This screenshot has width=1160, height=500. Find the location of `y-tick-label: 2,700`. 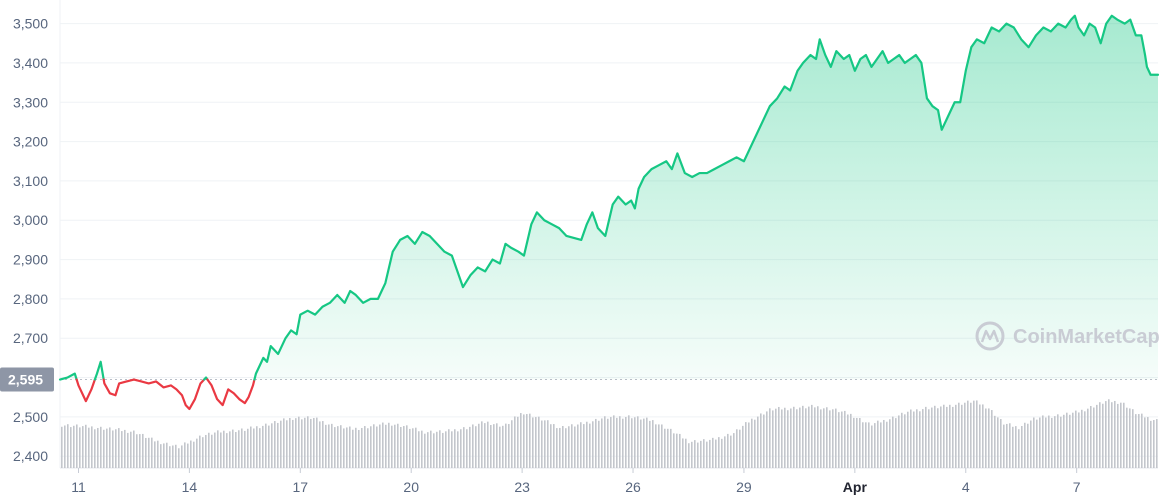

y-tick-label: 2,700 is located at coordinates (30, 338).